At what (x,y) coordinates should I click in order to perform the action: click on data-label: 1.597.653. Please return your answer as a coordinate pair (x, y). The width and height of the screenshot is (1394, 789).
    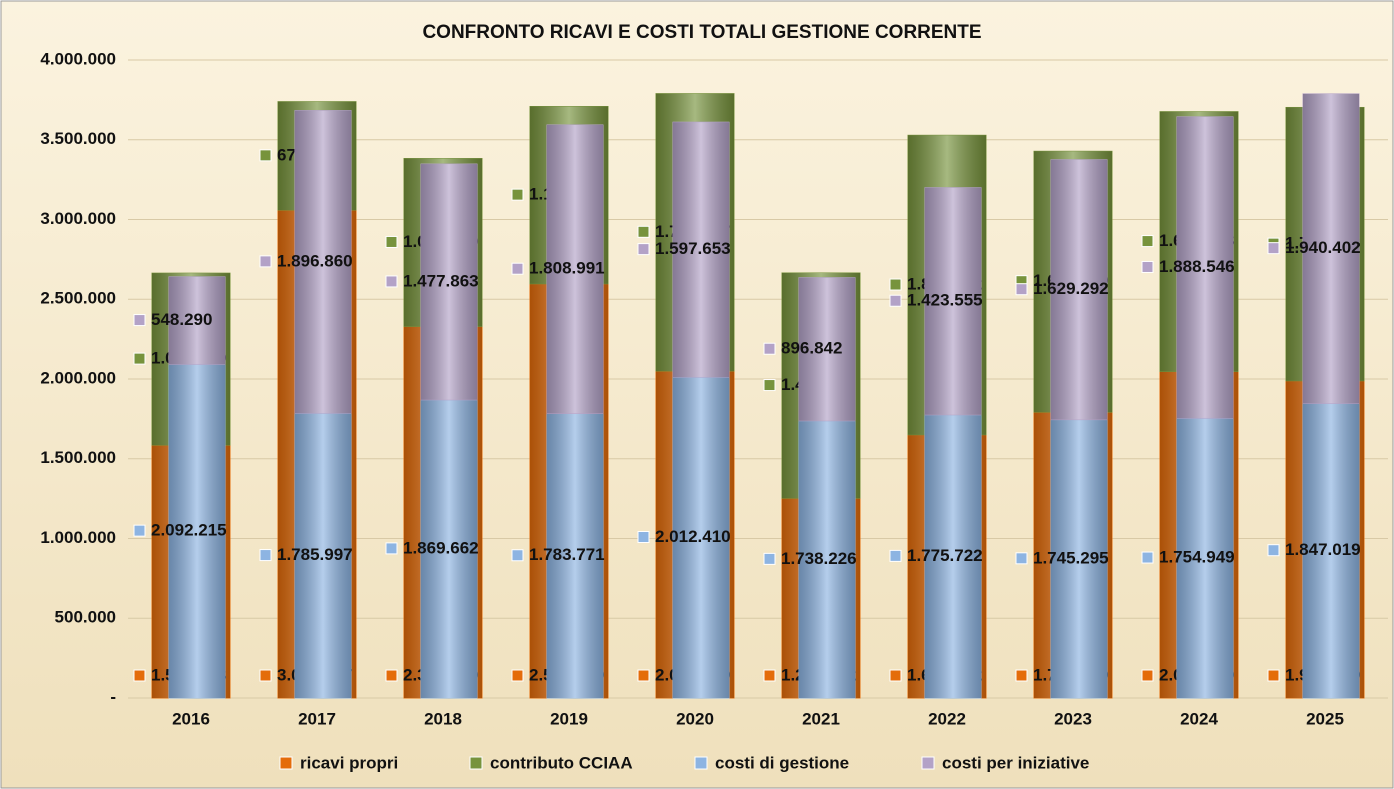
    Looking at the image, I should click on (693, 248).